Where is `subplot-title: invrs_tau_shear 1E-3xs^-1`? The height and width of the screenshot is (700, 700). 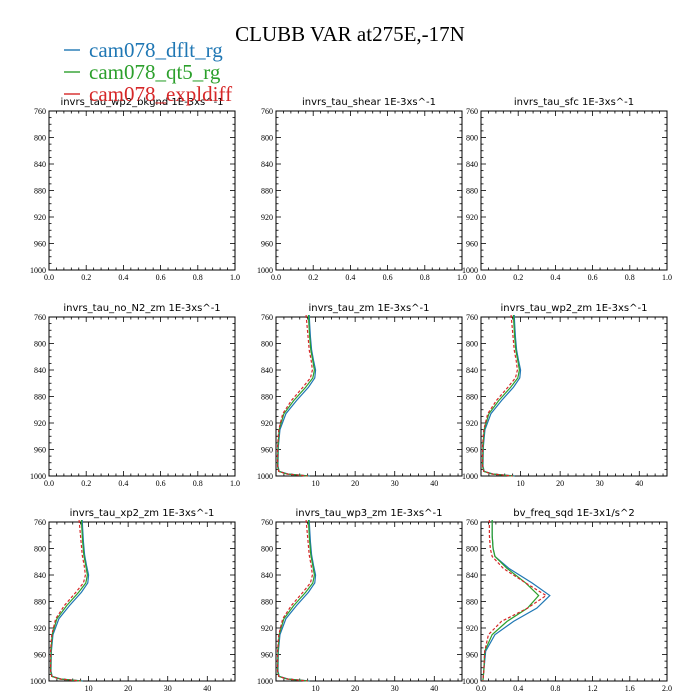
subplot-title: invrs_tau_shear 1E-3xs^-1 is located at coordinates (369, 102).